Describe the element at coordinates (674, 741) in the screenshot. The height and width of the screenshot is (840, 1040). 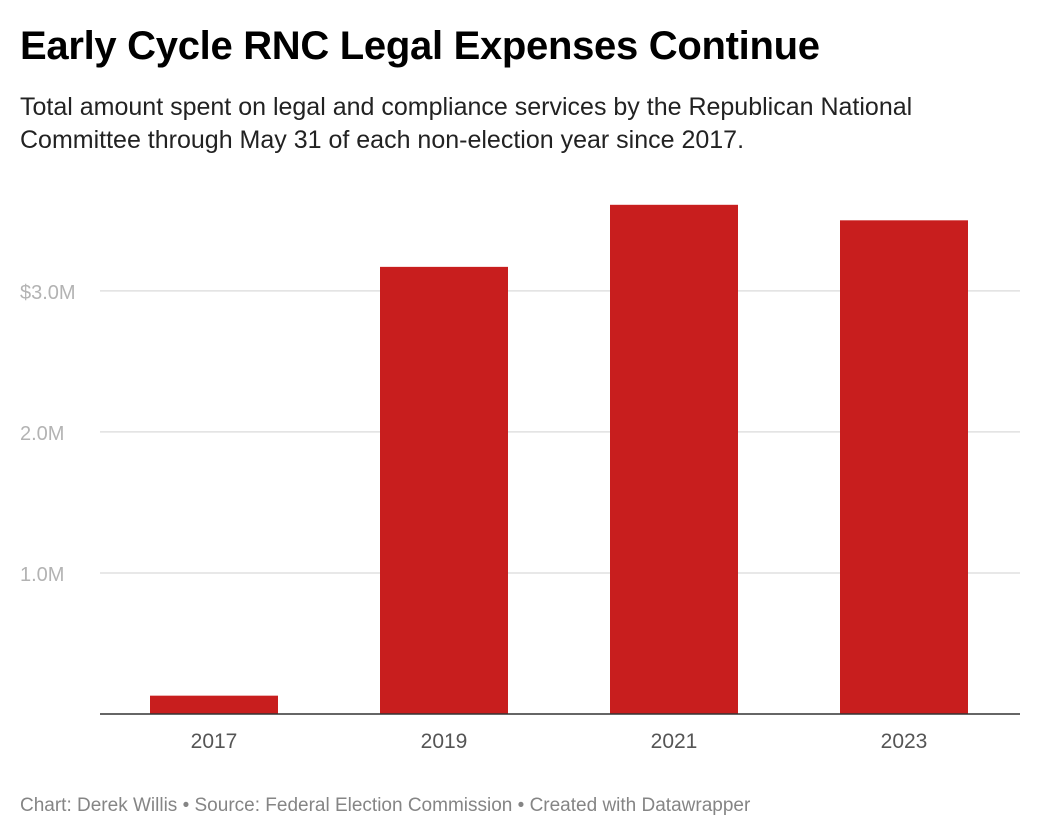
I see `x-tick-label: 2021` at that location.